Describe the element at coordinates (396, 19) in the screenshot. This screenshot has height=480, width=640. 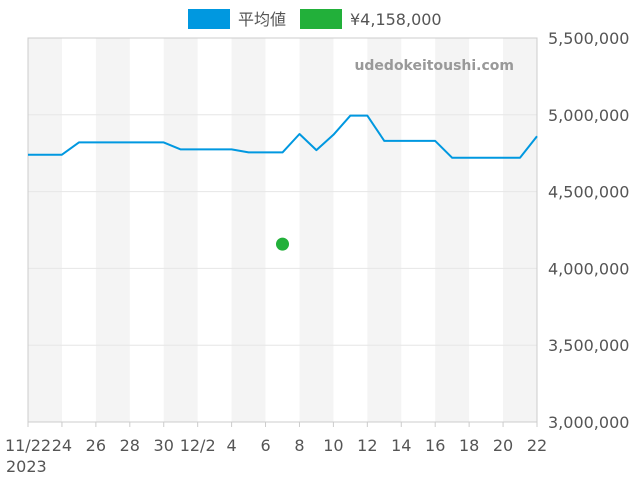
I see `legend-label: ¥4,158,000` at that location.